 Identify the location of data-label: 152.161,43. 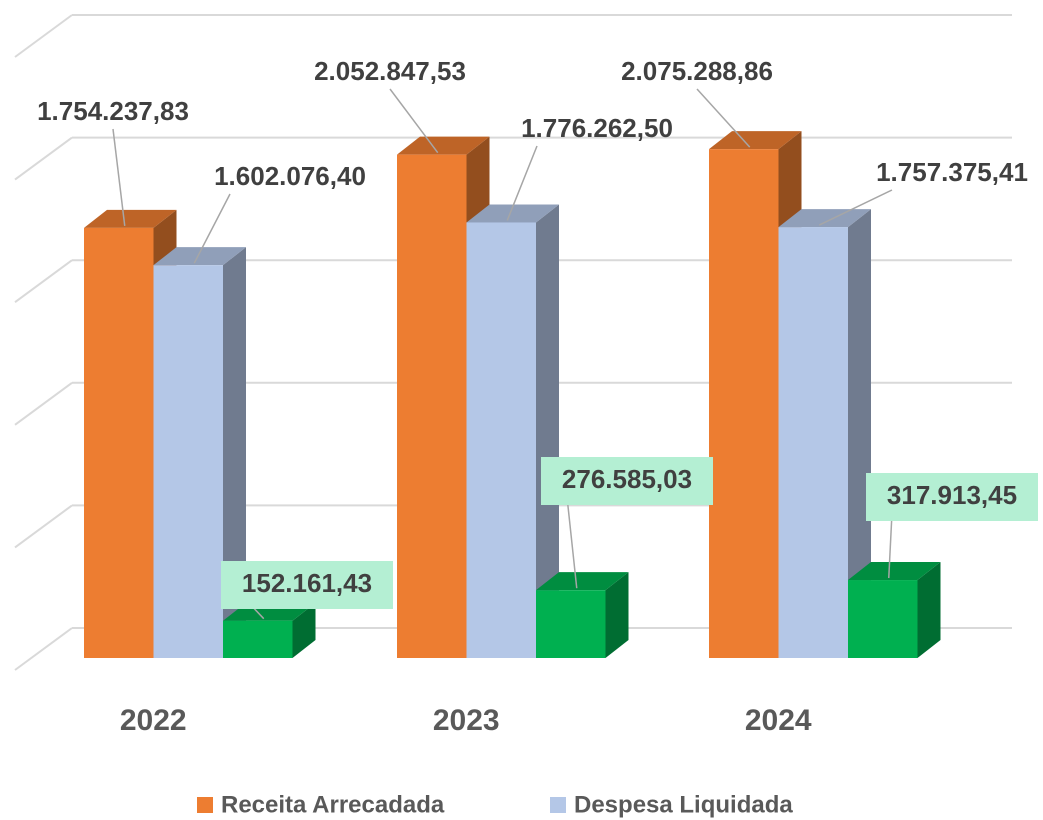
(307, 583).